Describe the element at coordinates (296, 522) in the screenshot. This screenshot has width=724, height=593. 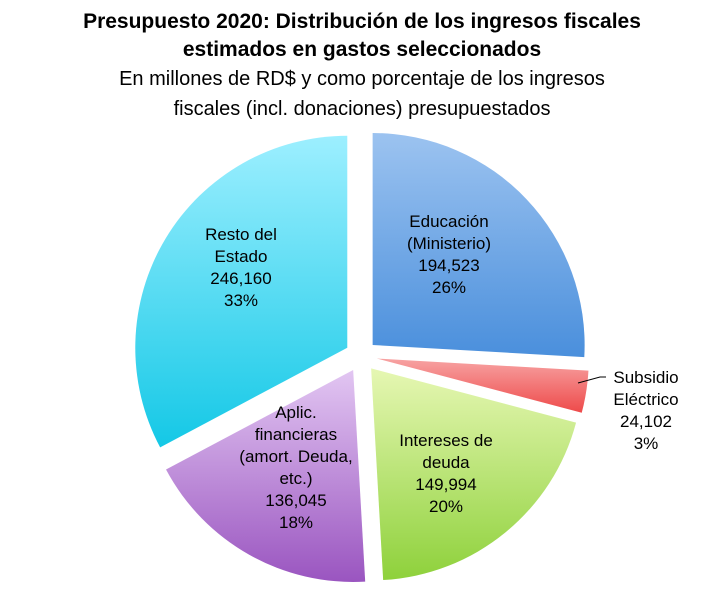
I see `slice-percent-label: 18%` at that location.